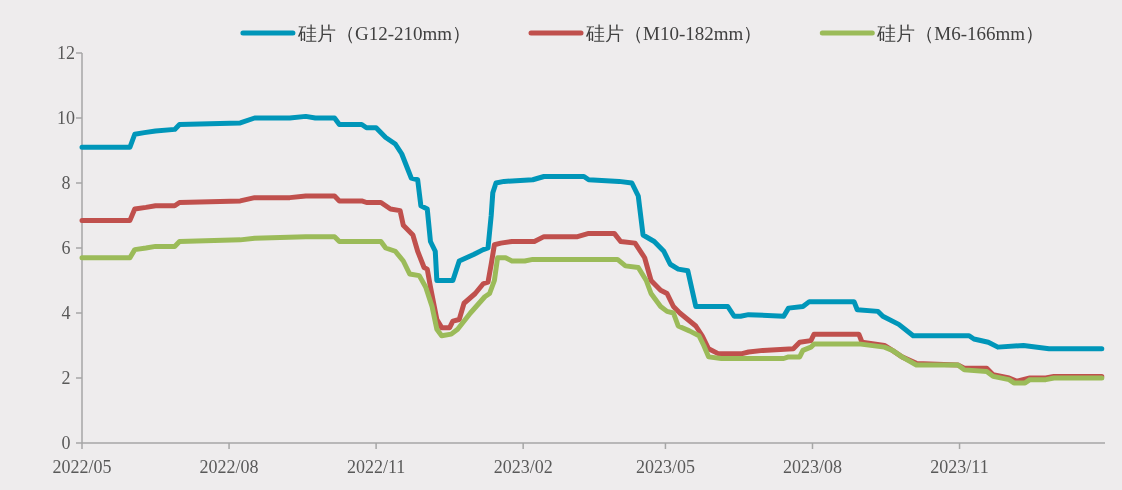 Image resolution: width=1122 pixels, height=490 pixels. I want to click on y-tick-label: 2, so click(66, 378).